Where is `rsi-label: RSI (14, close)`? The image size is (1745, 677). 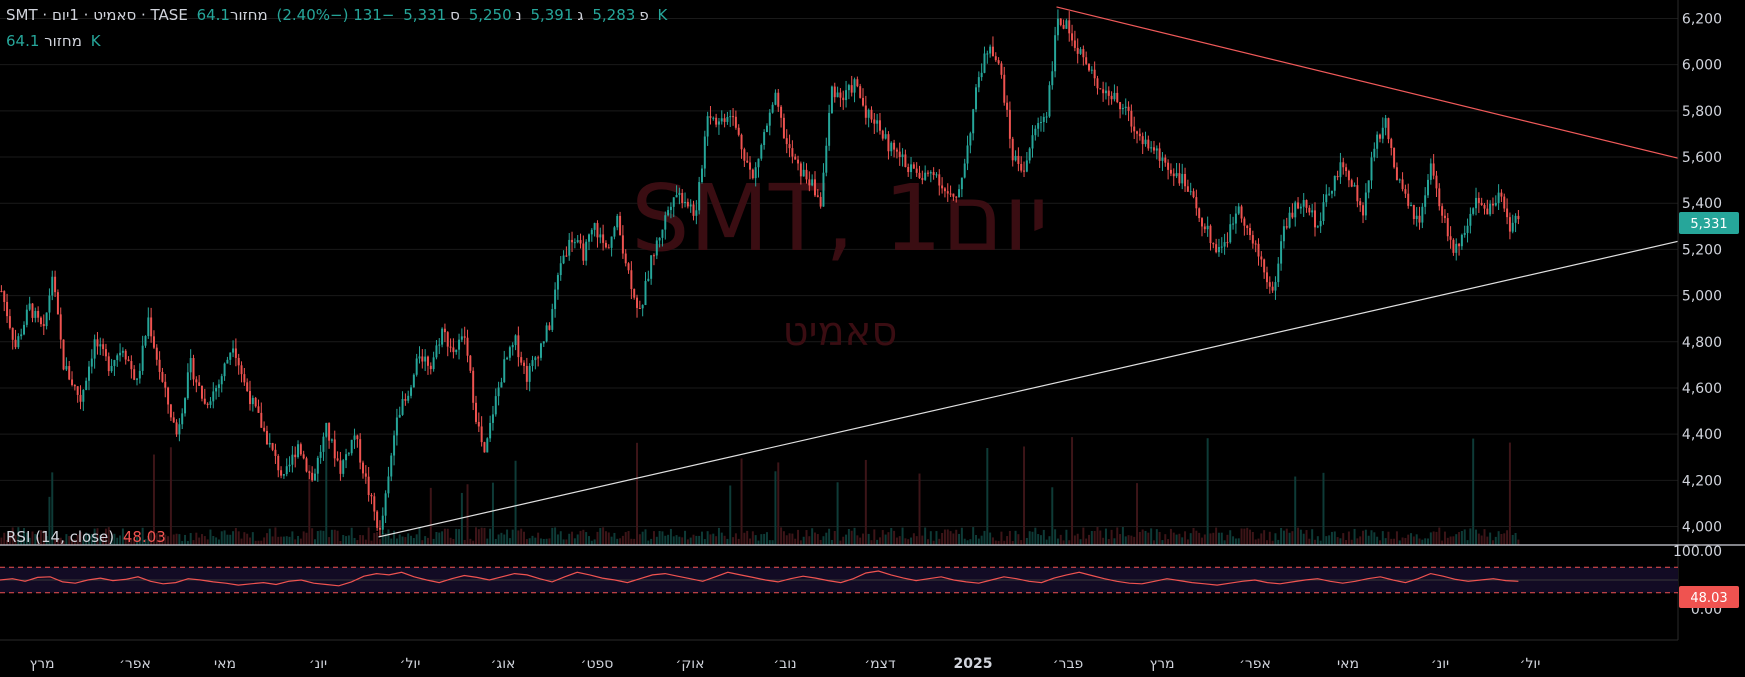
rsi-label: RSI (14, close) is located at coordinates (60, 537).